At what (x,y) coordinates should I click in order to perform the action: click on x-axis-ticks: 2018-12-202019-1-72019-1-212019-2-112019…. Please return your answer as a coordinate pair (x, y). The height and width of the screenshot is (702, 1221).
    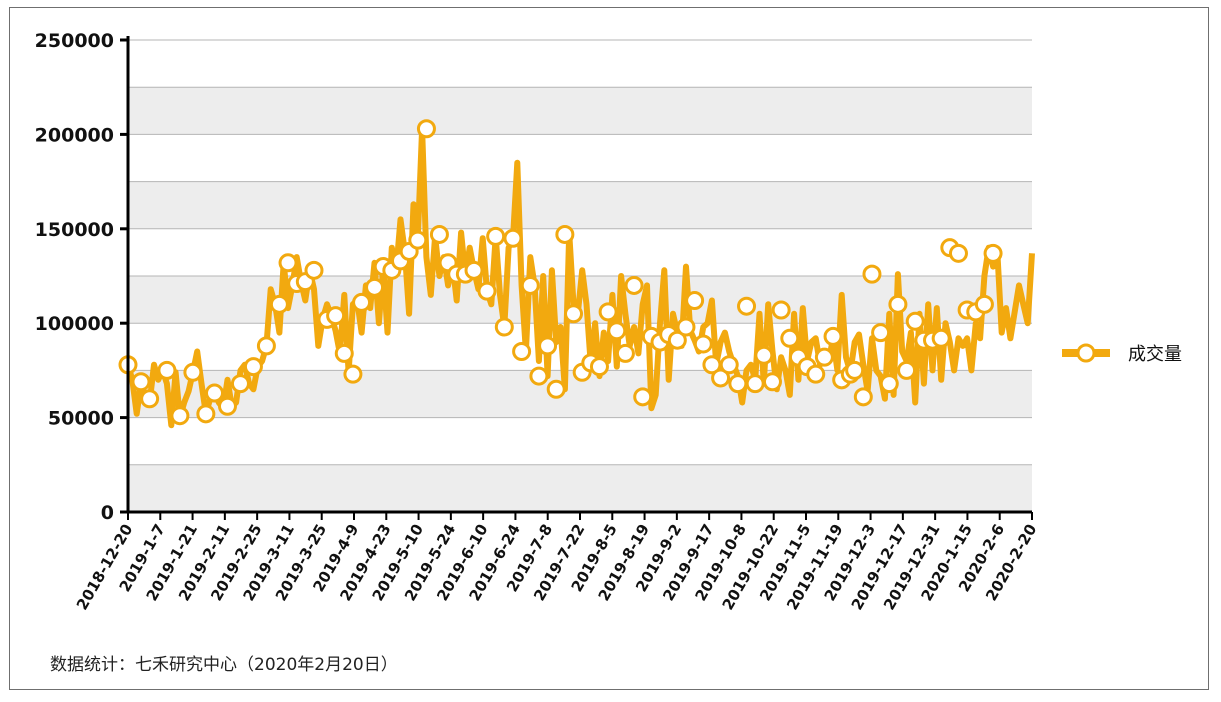
    Looking at the image, I should click on (556, 562).